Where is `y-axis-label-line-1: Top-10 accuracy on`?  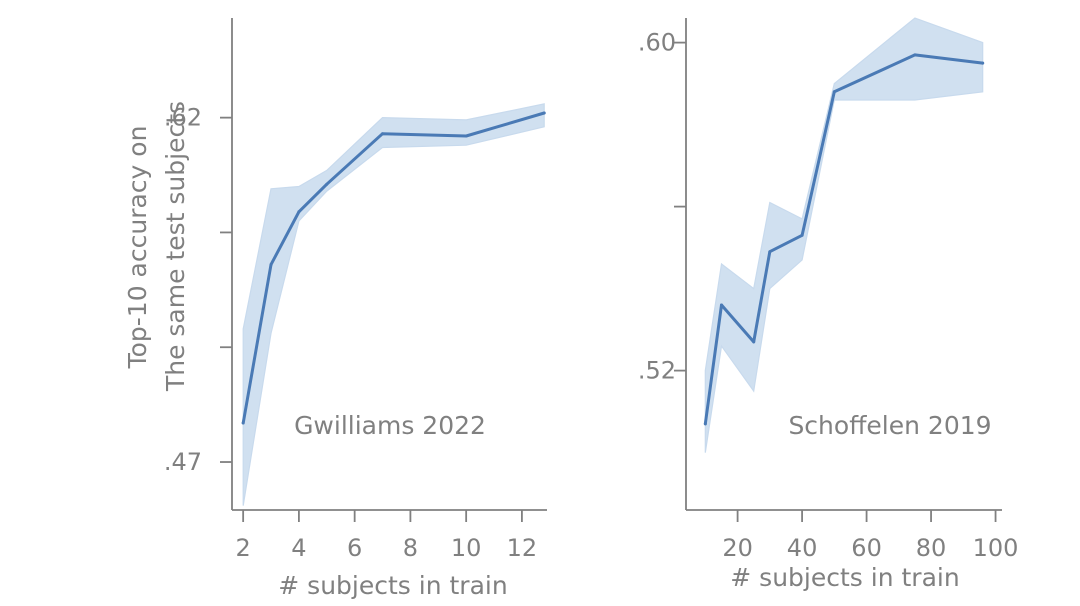
y-axis-label-line-1: Top-10 accuracy on is located at coordinates (137, 248).